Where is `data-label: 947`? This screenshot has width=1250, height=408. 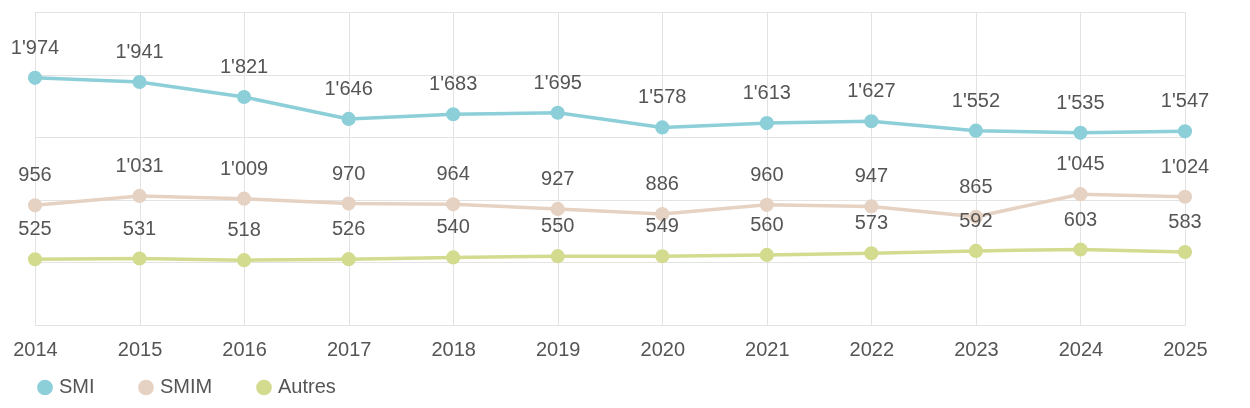 data-label: 947 is located at coordinates (871, 175).